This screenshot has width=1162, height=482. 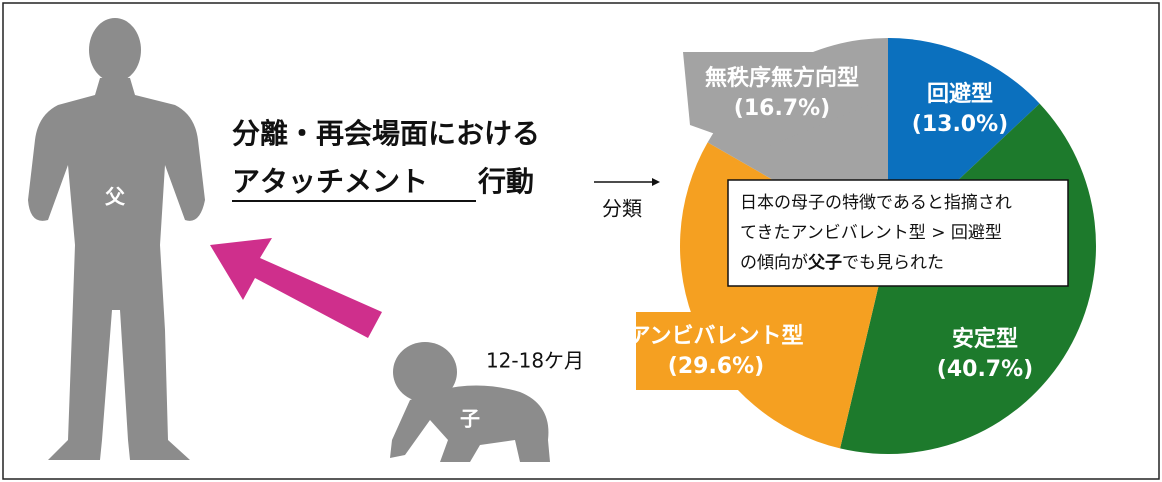 I want to click on child-silhouette, so click(x=470, y=402).